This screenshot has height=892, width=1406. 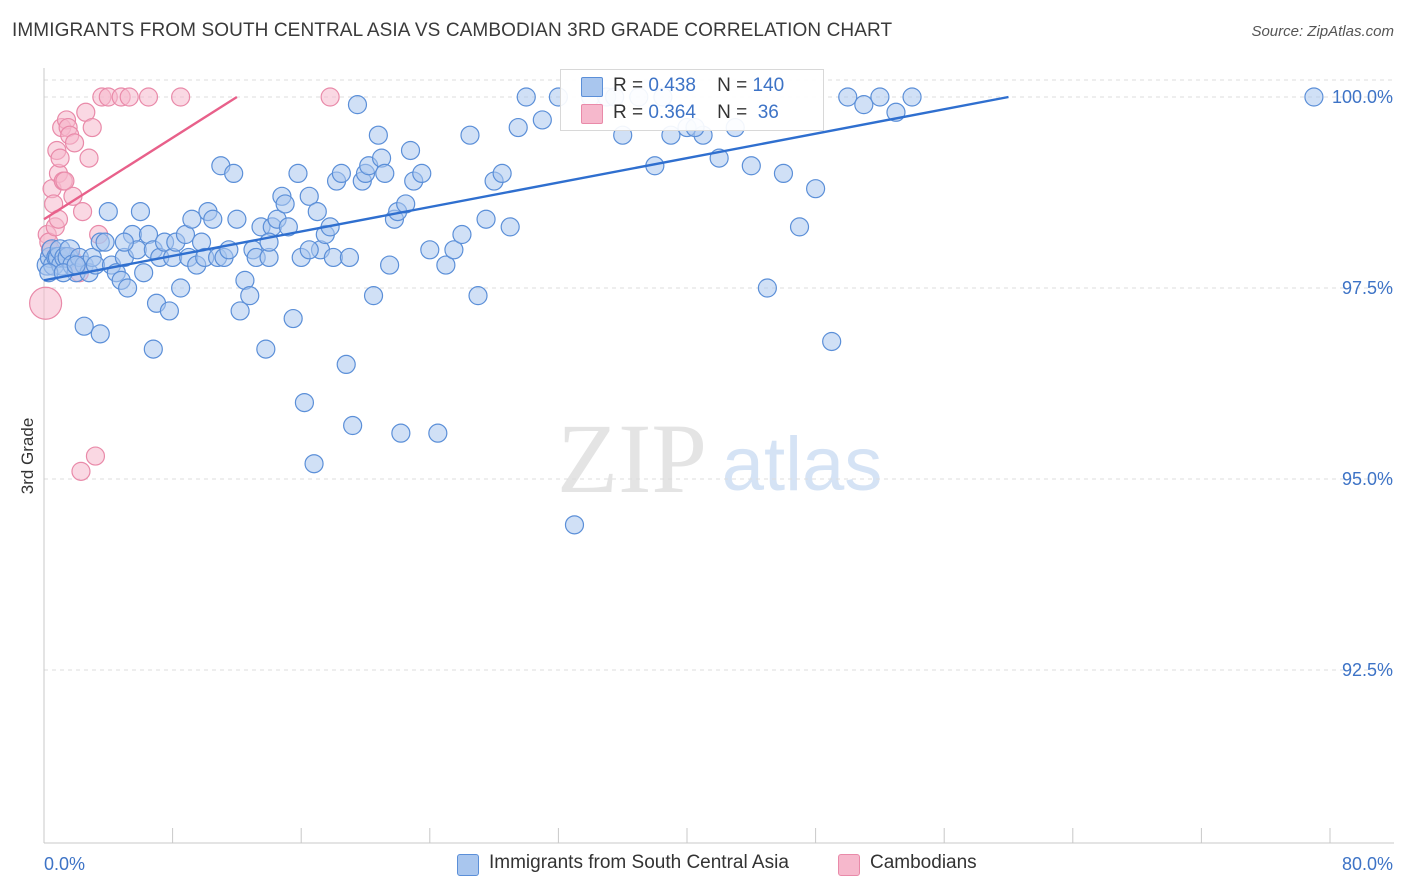 What do you see at coordinates (27, 456) in the screenshot?
I see `y-axis-title: 3rd Grade` at bounding box center [27, 456].